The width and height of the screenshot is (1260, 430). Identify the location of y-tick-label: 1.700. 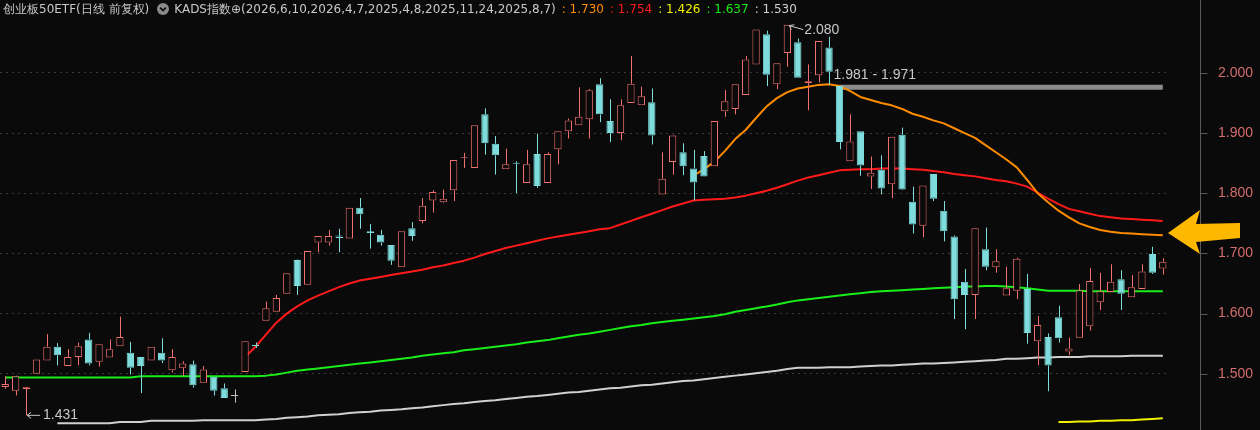
(1236, 252).